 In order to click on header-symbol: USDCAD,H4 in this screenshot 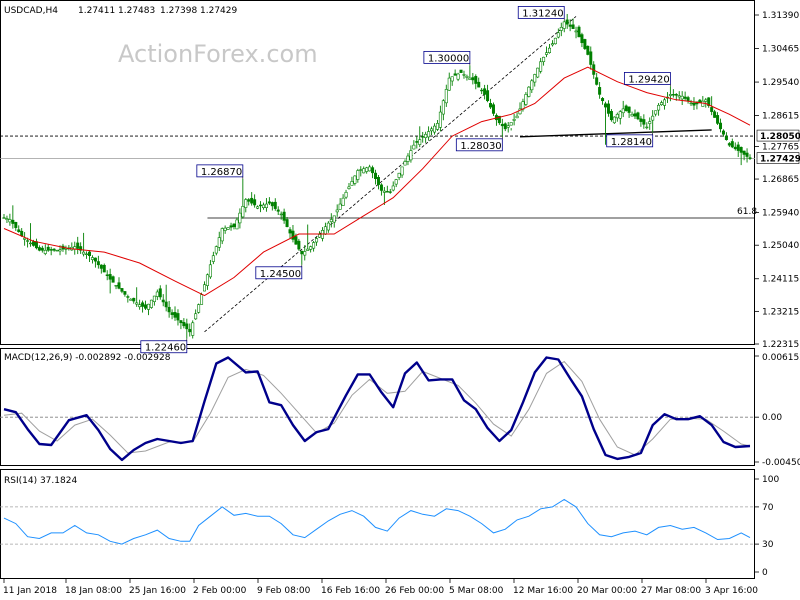, I will do `click(31, 11)`.